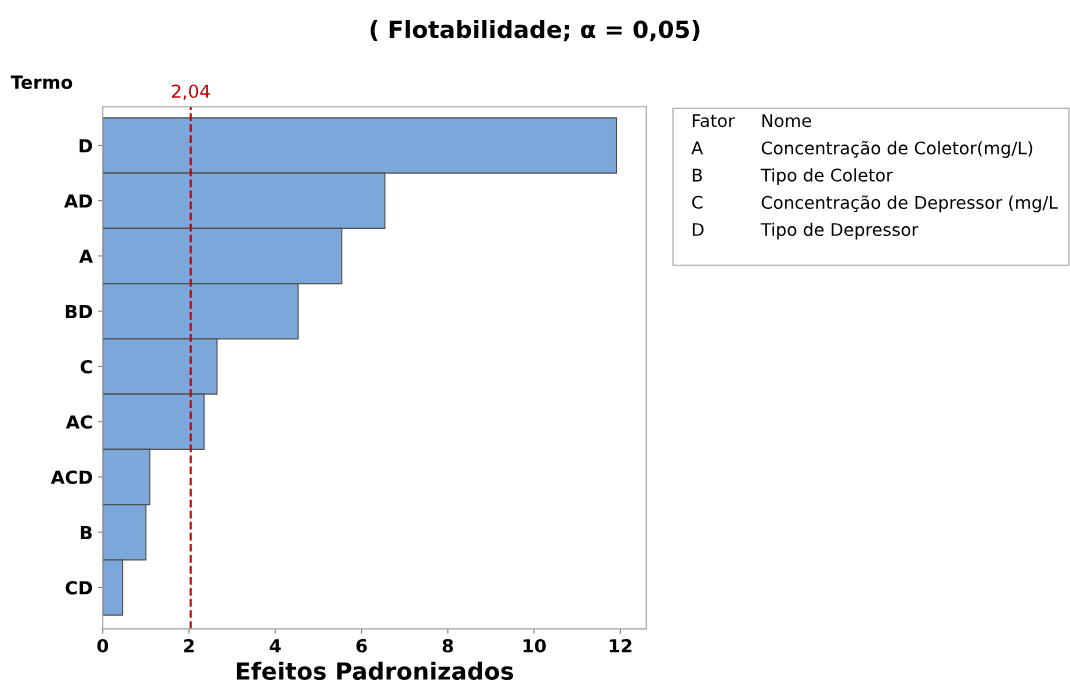  I want to click on text: Fator, so click(713, 121).